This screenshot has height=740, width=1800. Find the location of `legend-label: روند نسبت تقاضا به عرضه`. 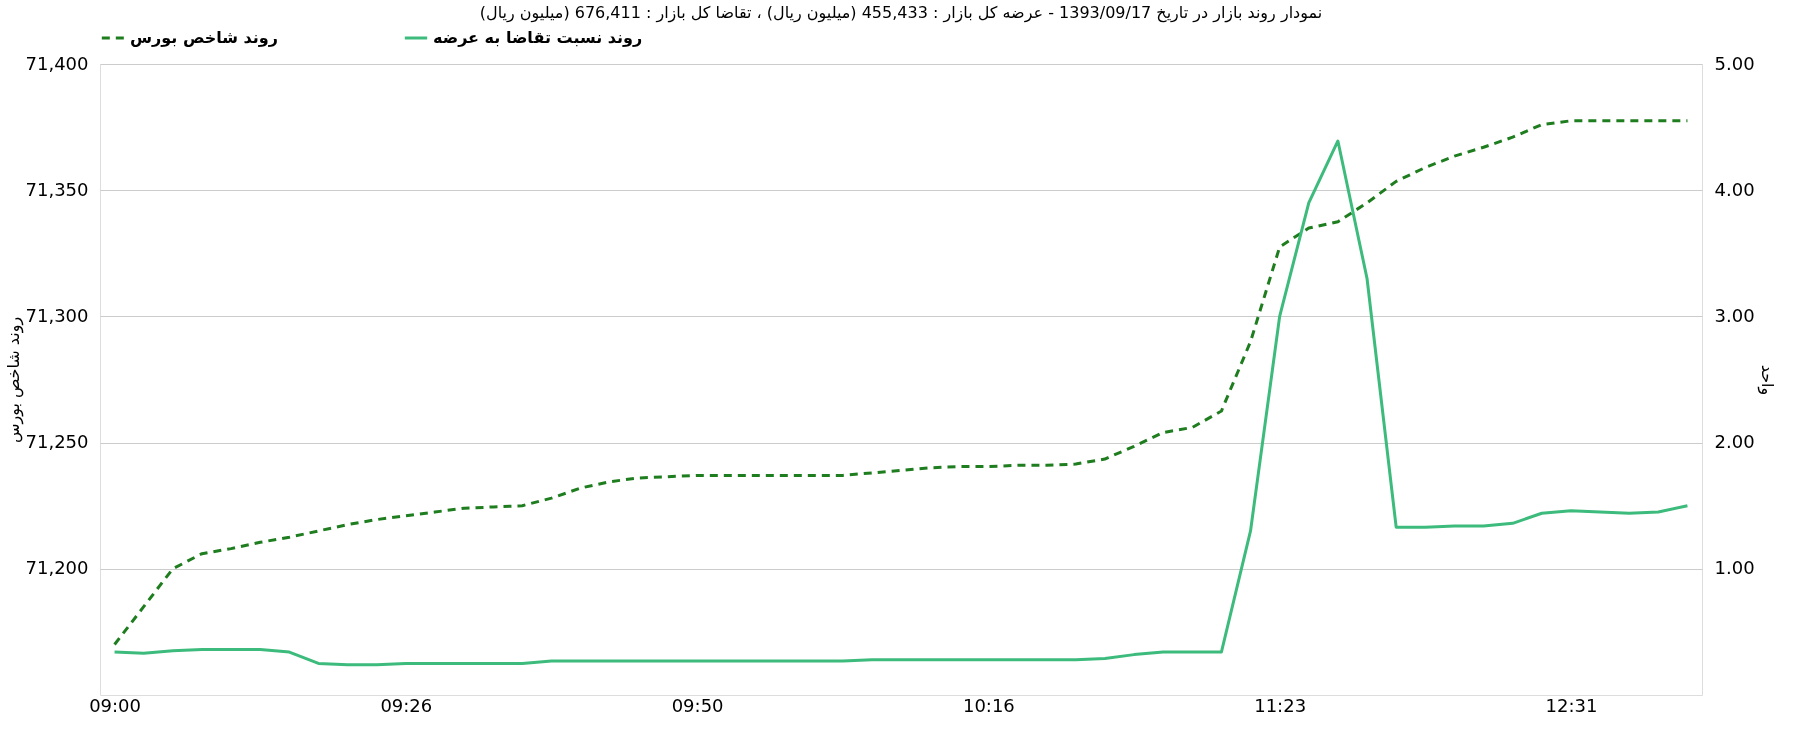

legend-label: روند نسبت تقاضا به عرضه is located at coordinates (538, 37).